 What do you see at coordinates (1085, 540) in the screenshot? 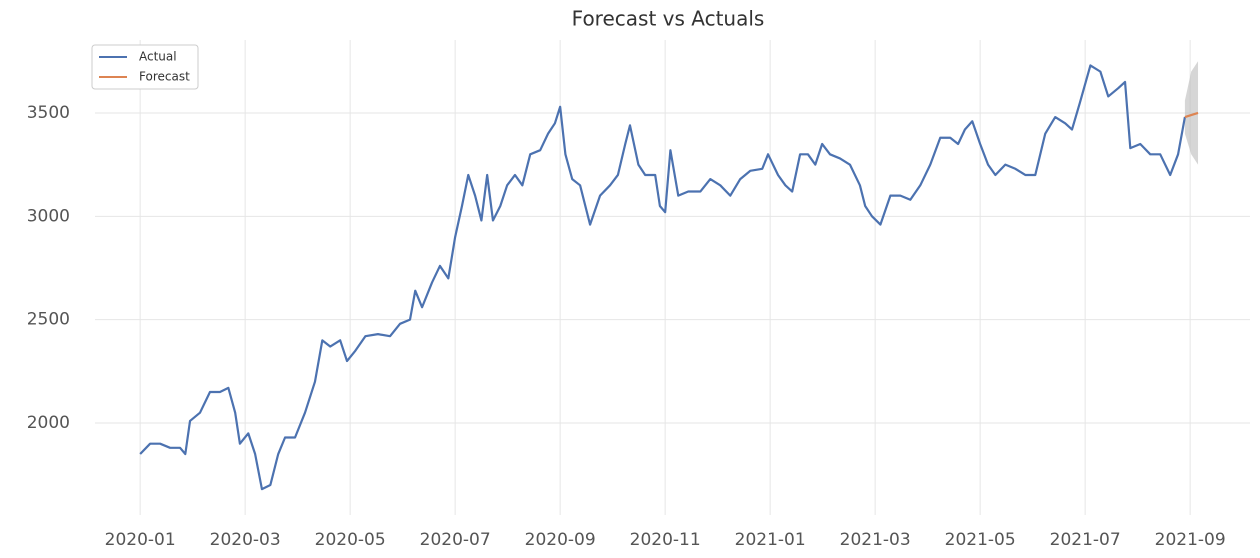
I see `x-tick-label: 2021-07` at bounding box center [1085, 540].